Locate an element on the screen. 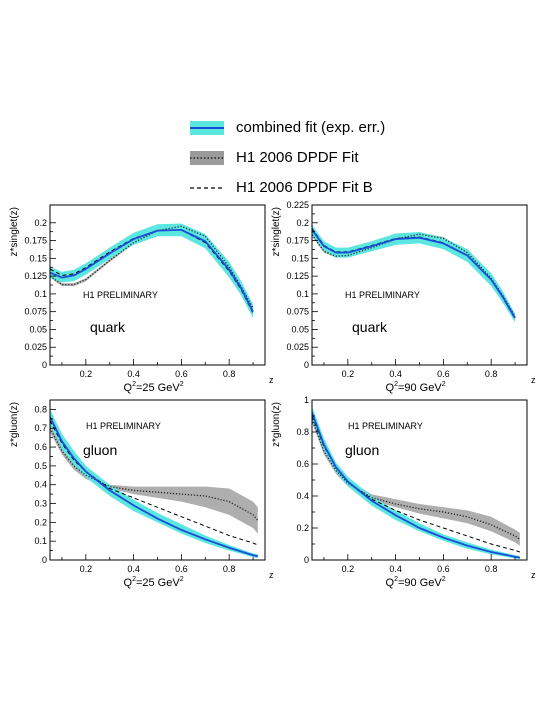  panel-1-parton-label: quark is located at coordinates (108, 327).